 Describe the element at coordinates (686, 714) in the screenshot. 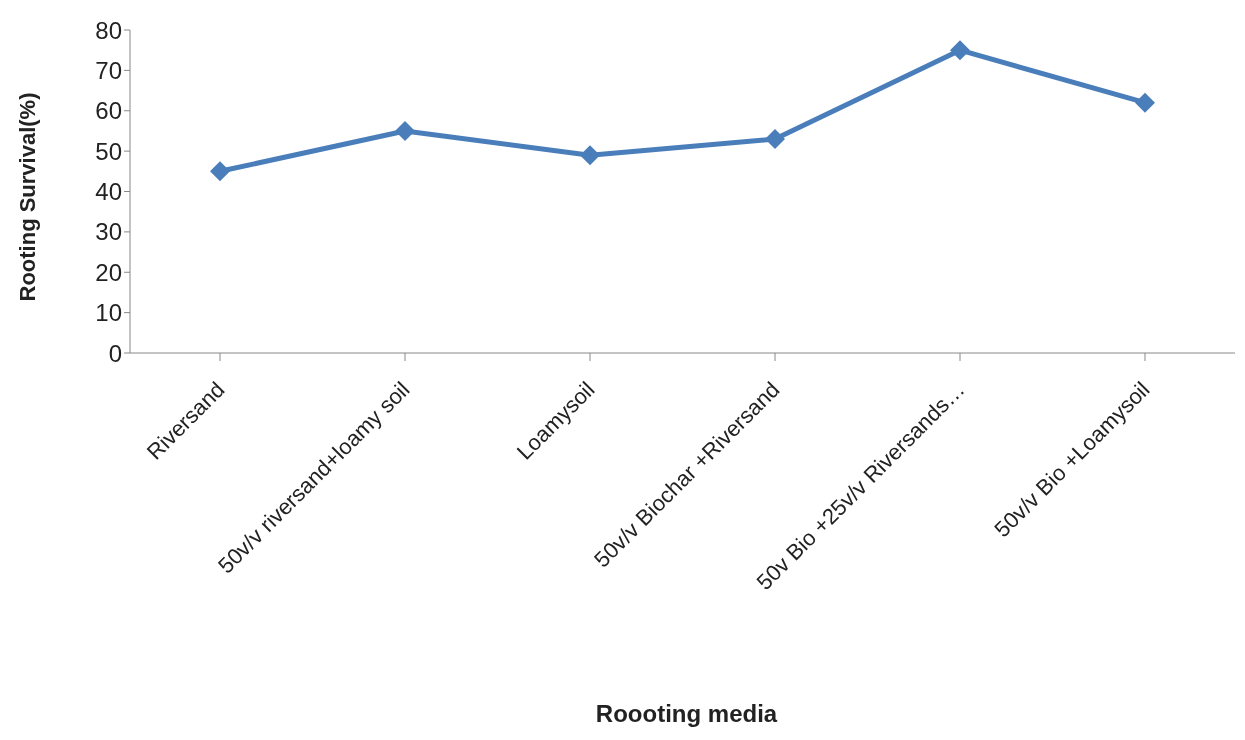

I see `x-axis-title: Roooting media` at that location.